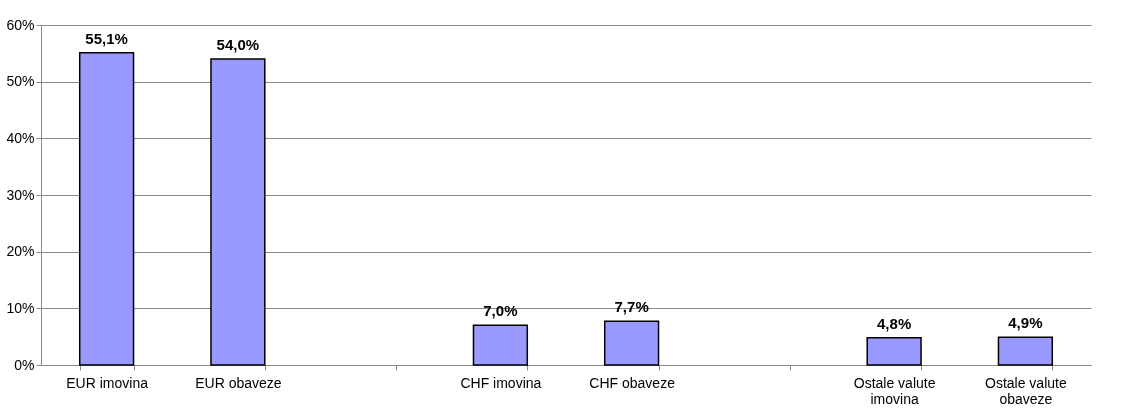 The image size is (1128, 414). I want to click on y-tick-label: 10%, so click(20, 307).